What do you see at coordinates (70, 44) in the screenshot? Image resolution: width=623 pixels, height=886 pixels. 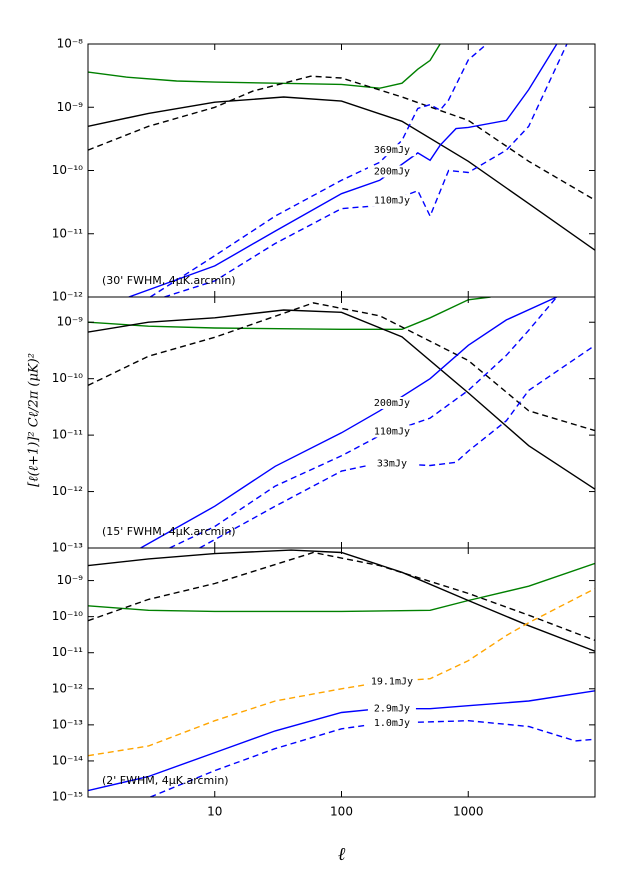 I see `y-tick-label: 10⁻⁸` at bounding box center [70, 44].